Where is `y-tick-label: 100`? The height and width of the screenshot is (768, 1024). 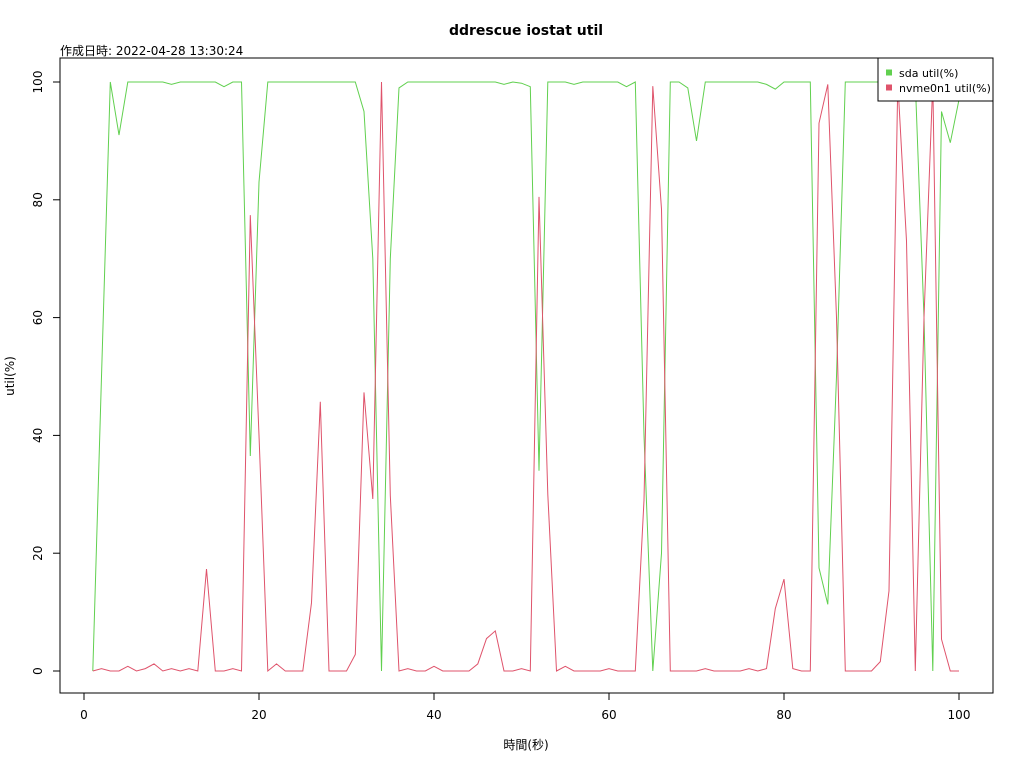
y-tick-label: 100 is located at coordinates (38, 82).